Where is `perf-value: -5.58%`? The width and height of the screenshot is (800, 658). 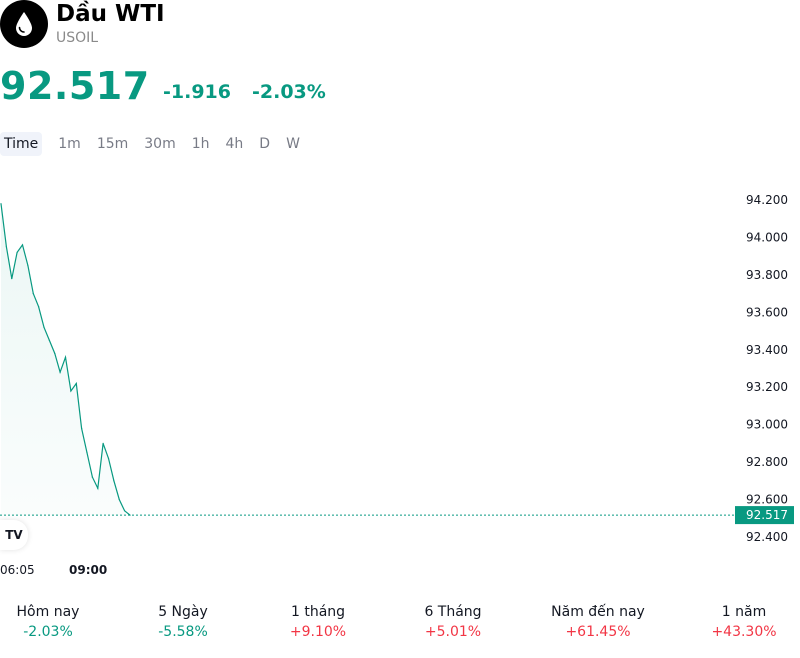 perf-value: -5.58% is located at coordinates (183, 632).